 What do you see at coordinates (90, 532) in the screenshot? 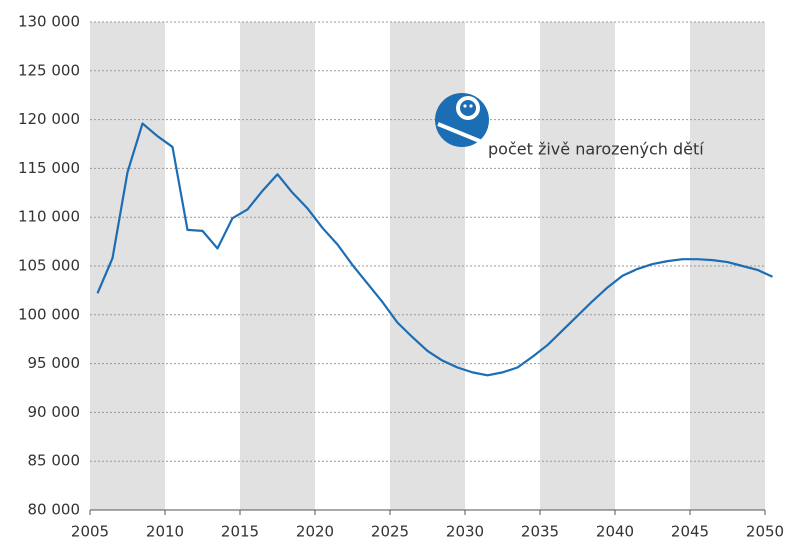
I see `x-tick-label: 2005` at bounding box center [90, 532].